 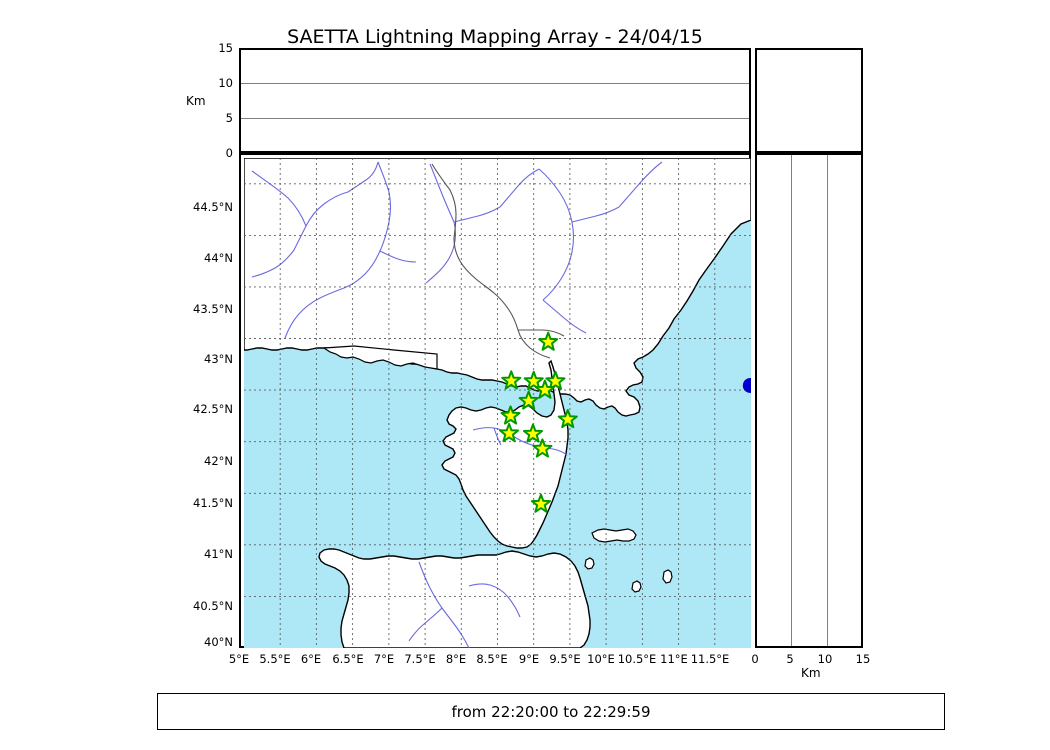 I want to click on map-ytick-43_5: 43.5°N, so click(x=213, y=309).